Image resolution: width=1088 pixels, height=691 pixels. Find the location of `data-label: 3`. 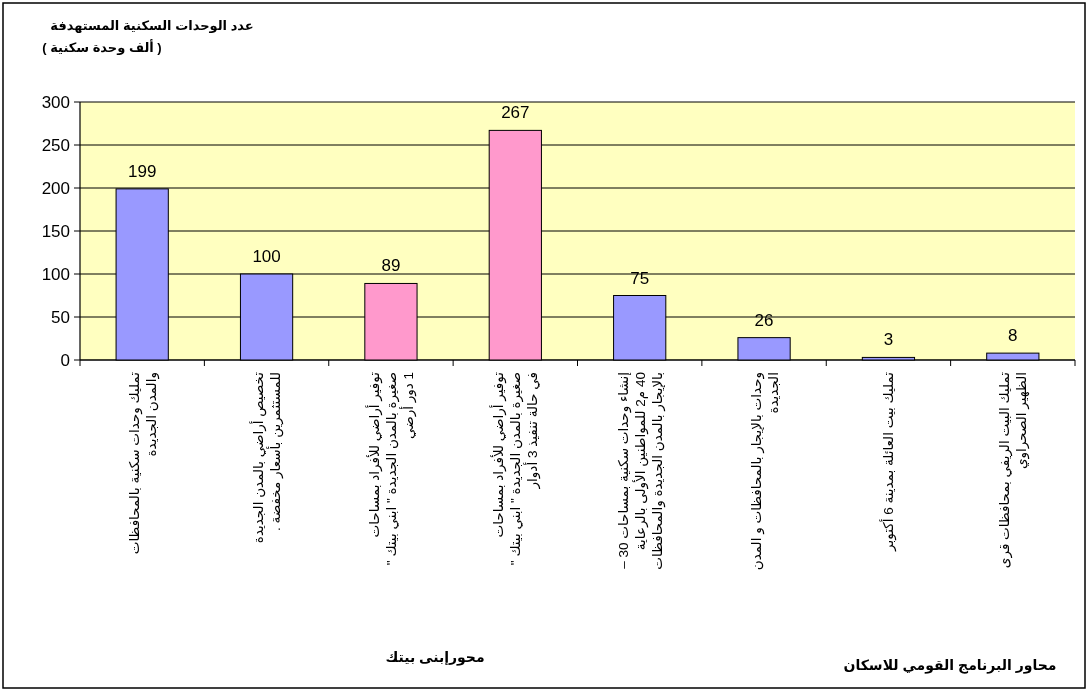

data-label: 3 is located at coordinates (888, 340).